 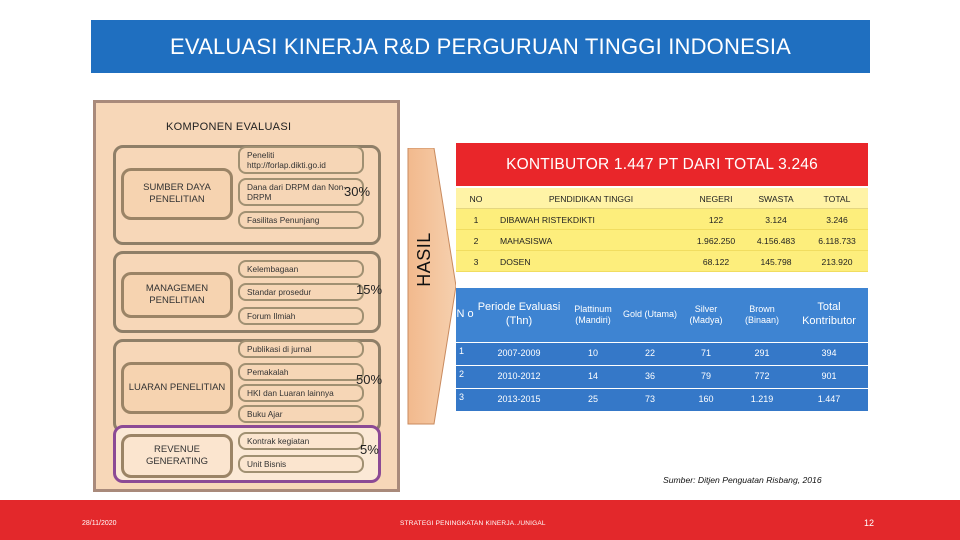 I want to click on panel-title: KOMPONEN EVALUASI, so click(x=229, y=127).